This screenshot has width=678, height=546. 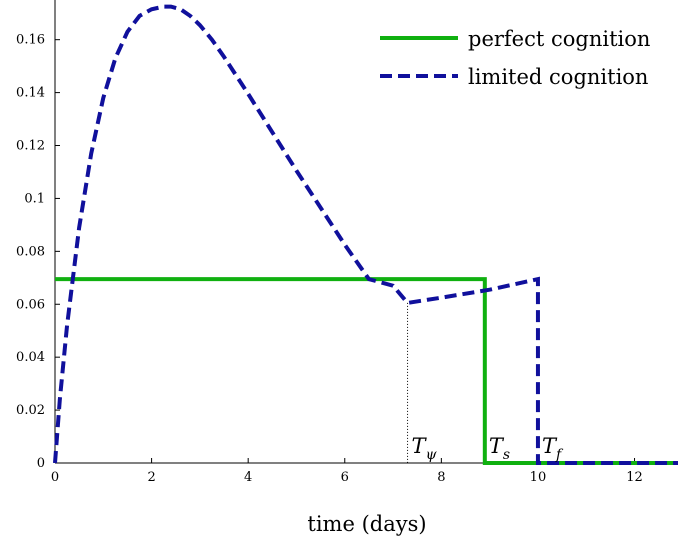 I want to click on annotation-subscript: s, so click(x=506, y=455).